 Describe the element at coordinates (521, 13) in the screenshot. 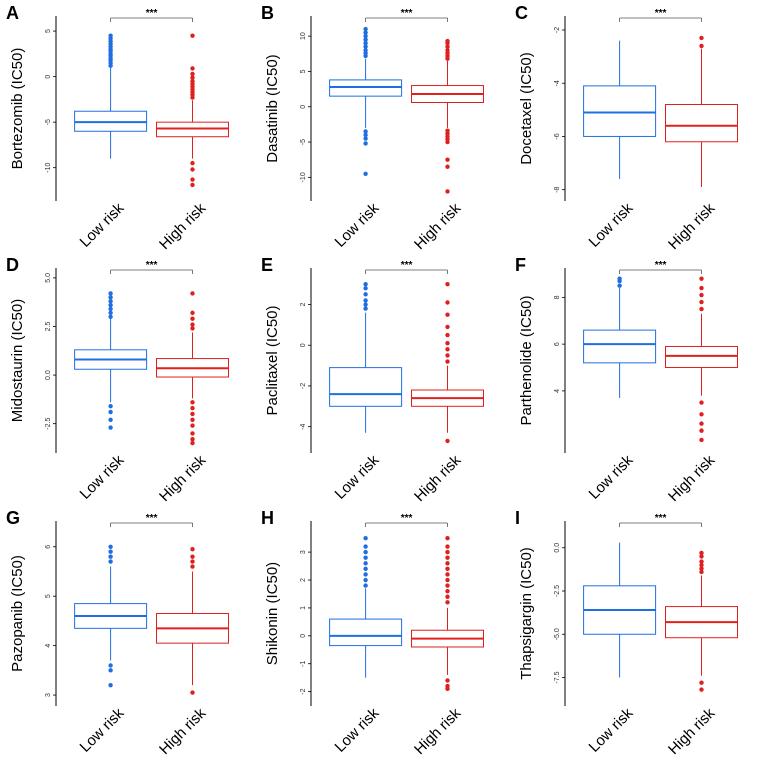

I see `panel-letter: C` at that location.